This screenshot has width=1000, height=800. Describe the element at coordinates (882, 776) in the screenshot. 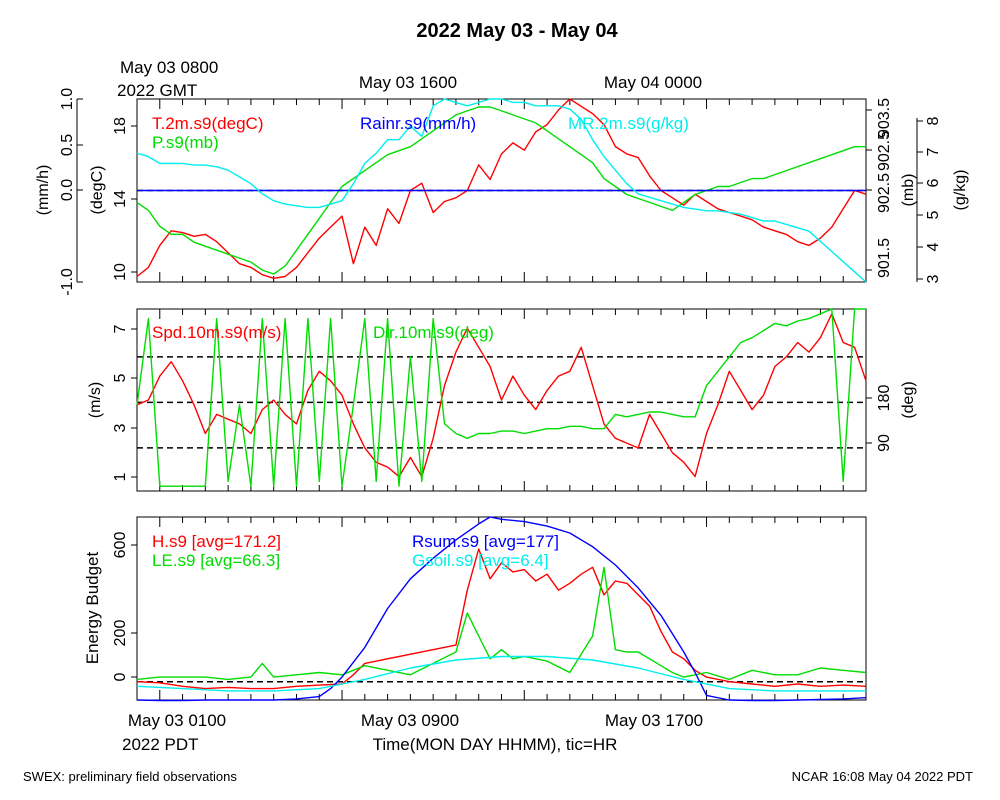

I see `footer-right: NCAR 16:08 May 04 2022 PDT` at that location.